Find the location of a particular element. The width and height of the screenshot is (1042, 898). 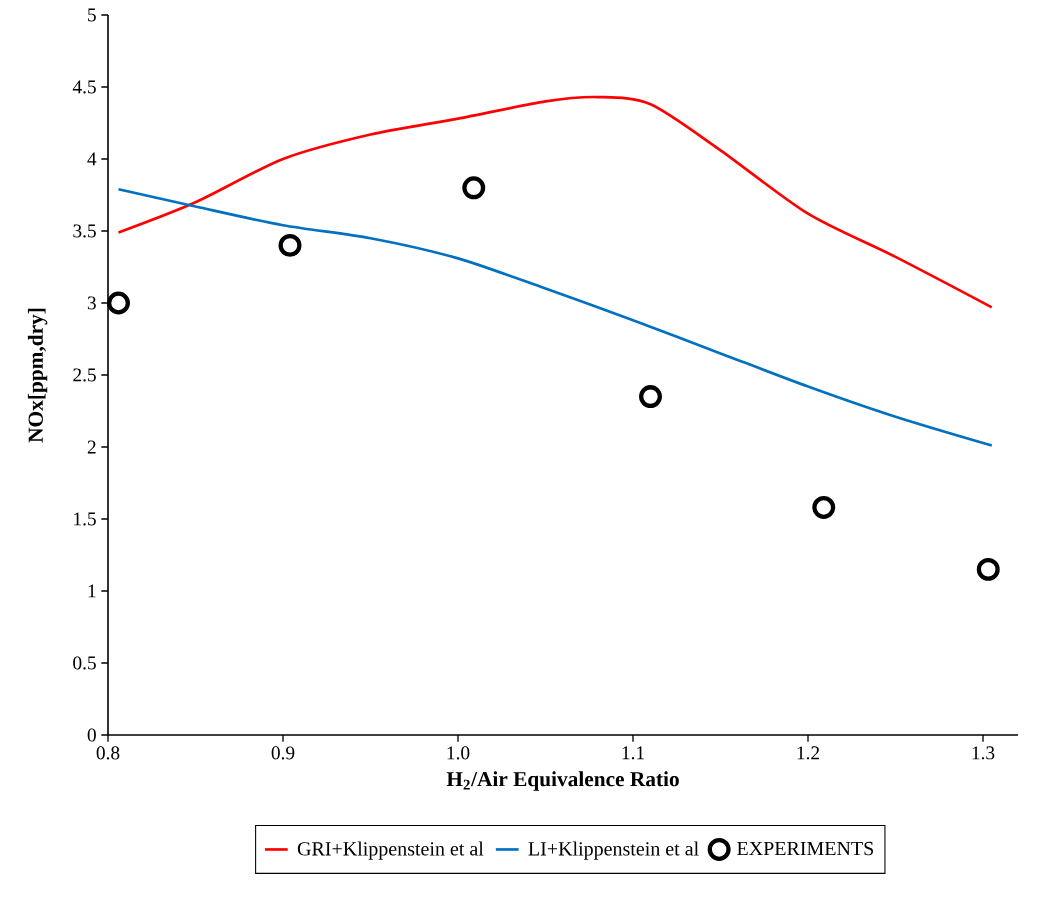

y-tick-label: 1 is located at coordinates (92, 591).